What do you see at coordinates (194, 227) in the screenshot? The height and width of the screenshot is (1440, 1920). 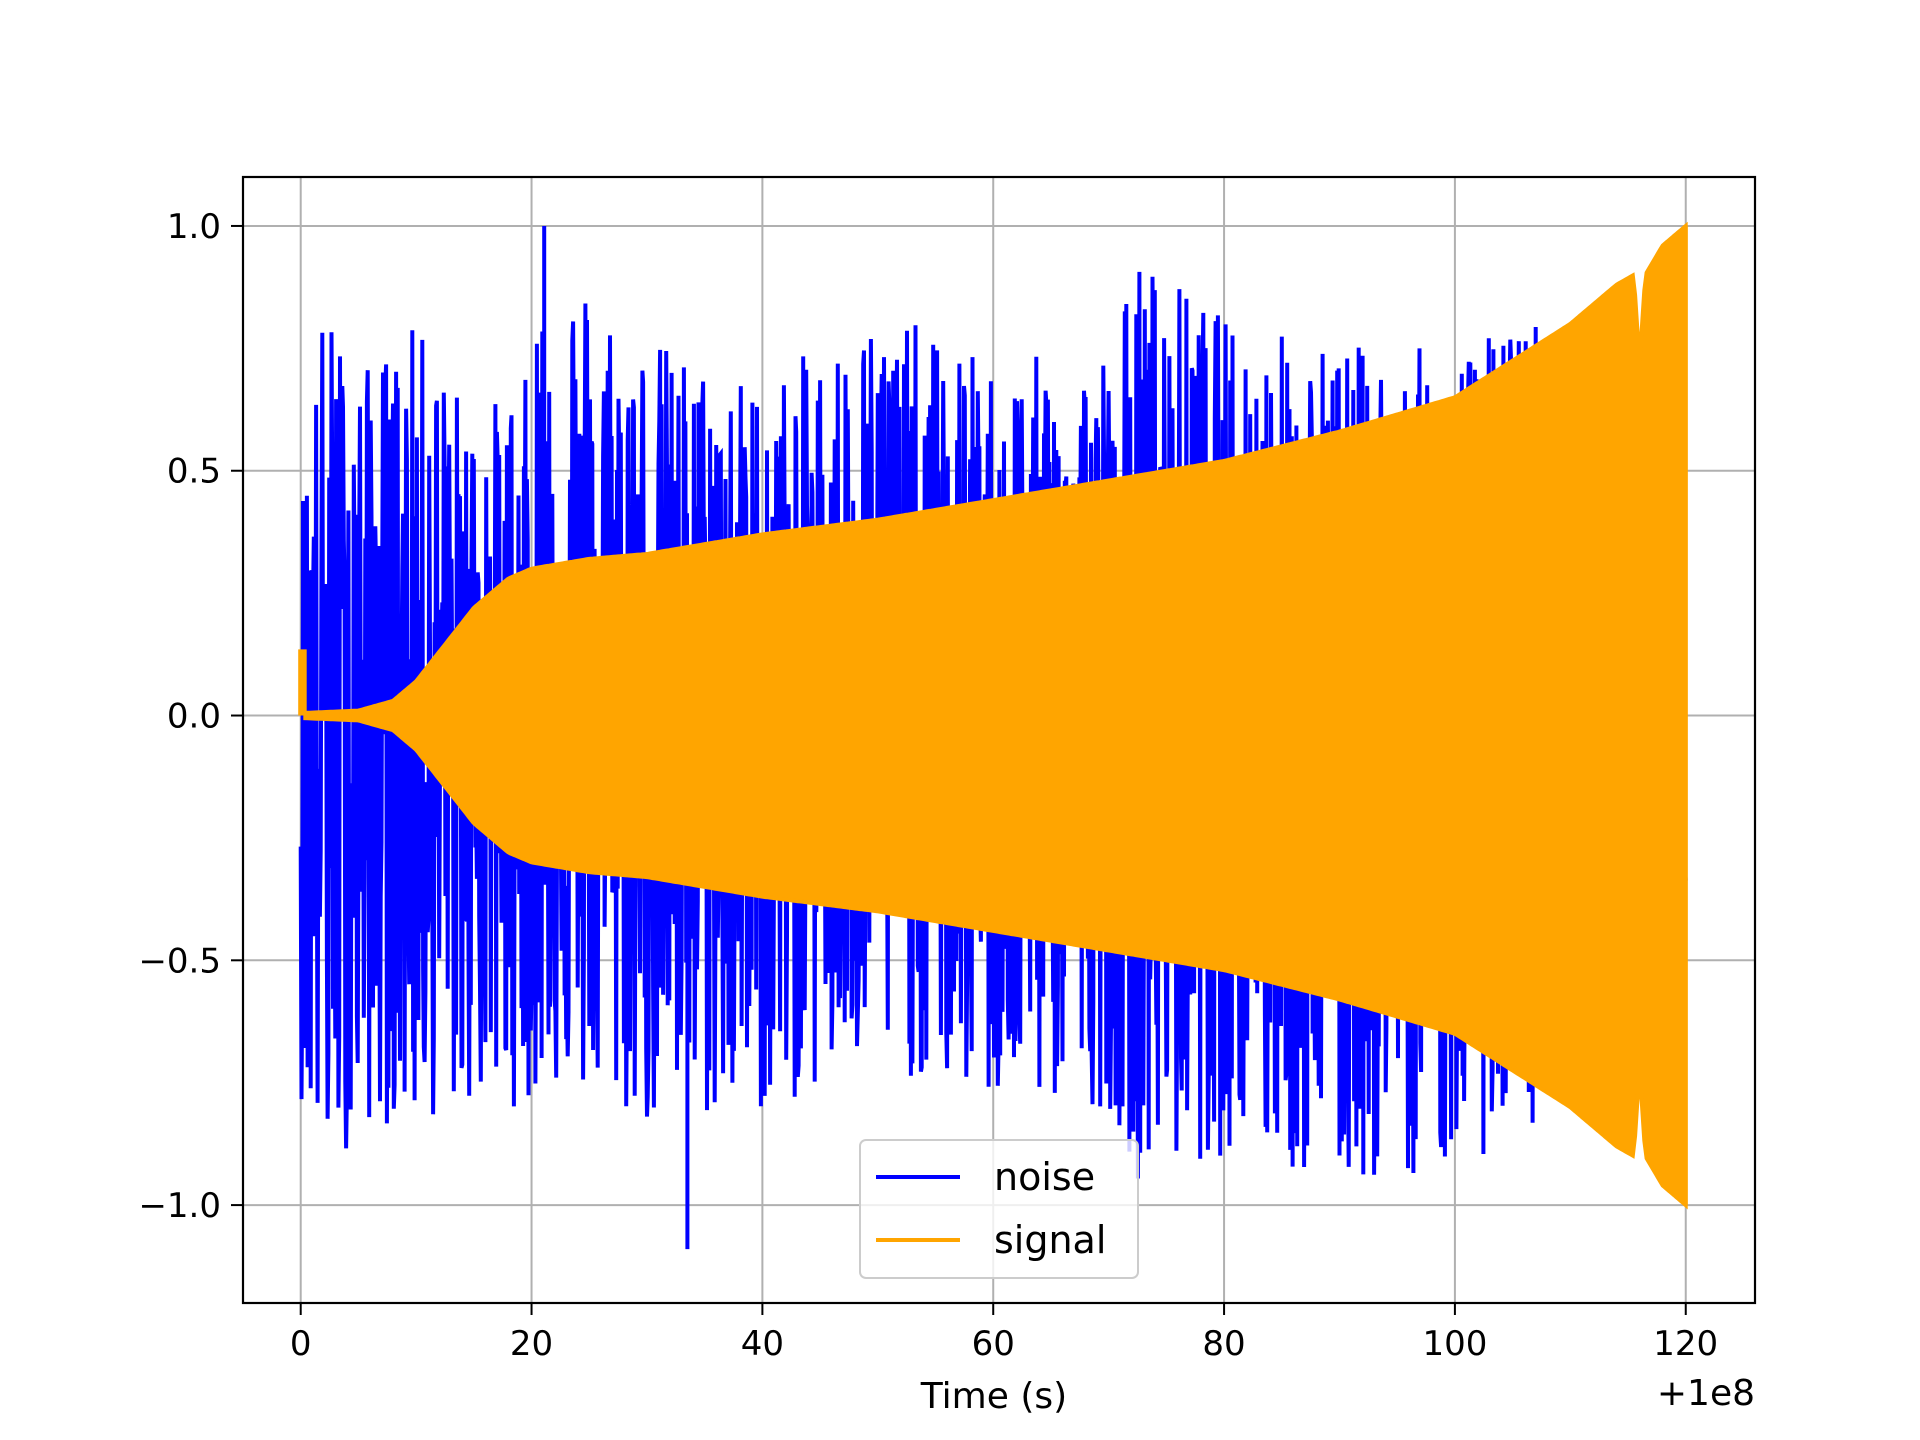 I see `y-tick-label: 1.0` at bounding box center [194, 227].